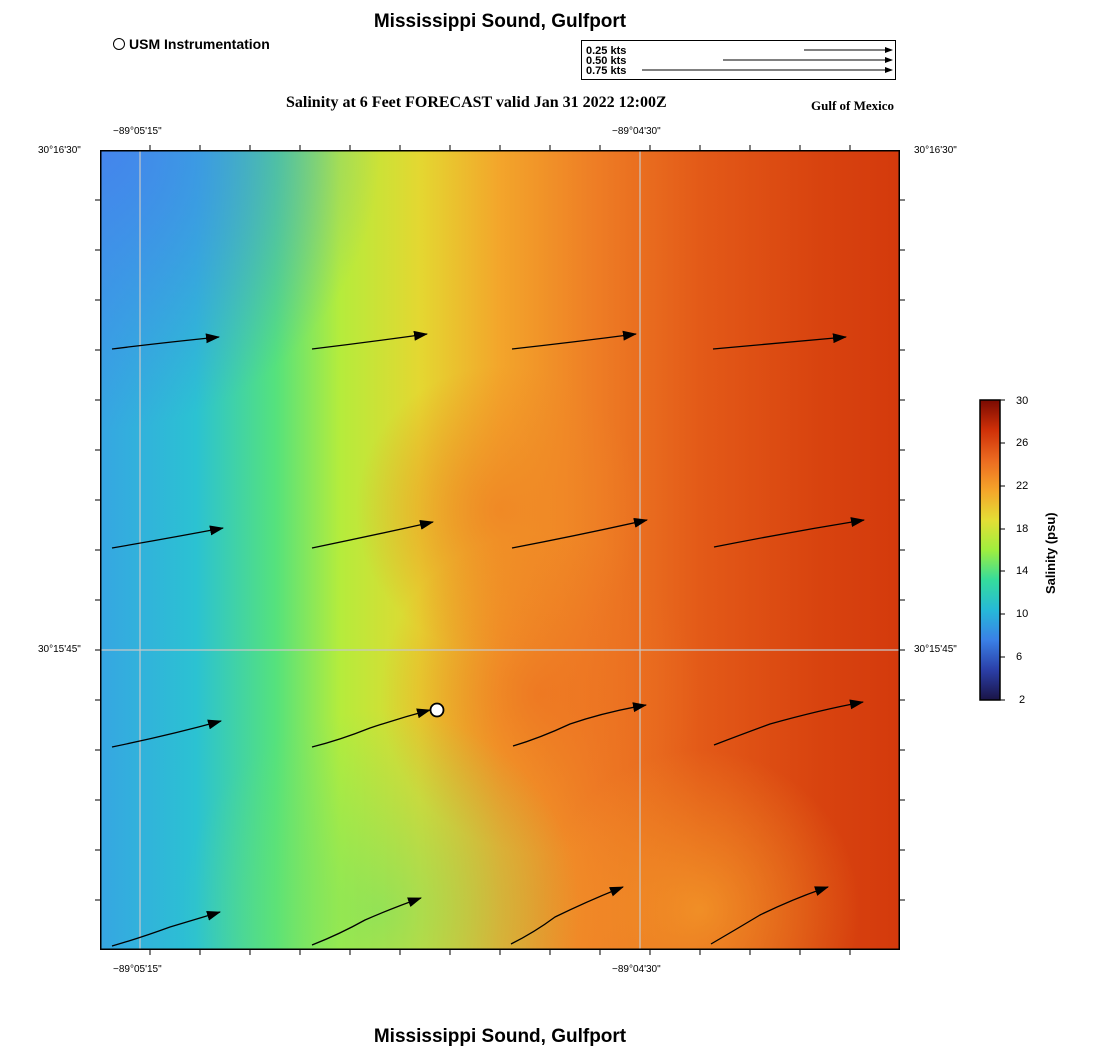 The height and width of the screenshot is (1050, 1100). I want to click on vector-legend-arrows, so click(767, 60).